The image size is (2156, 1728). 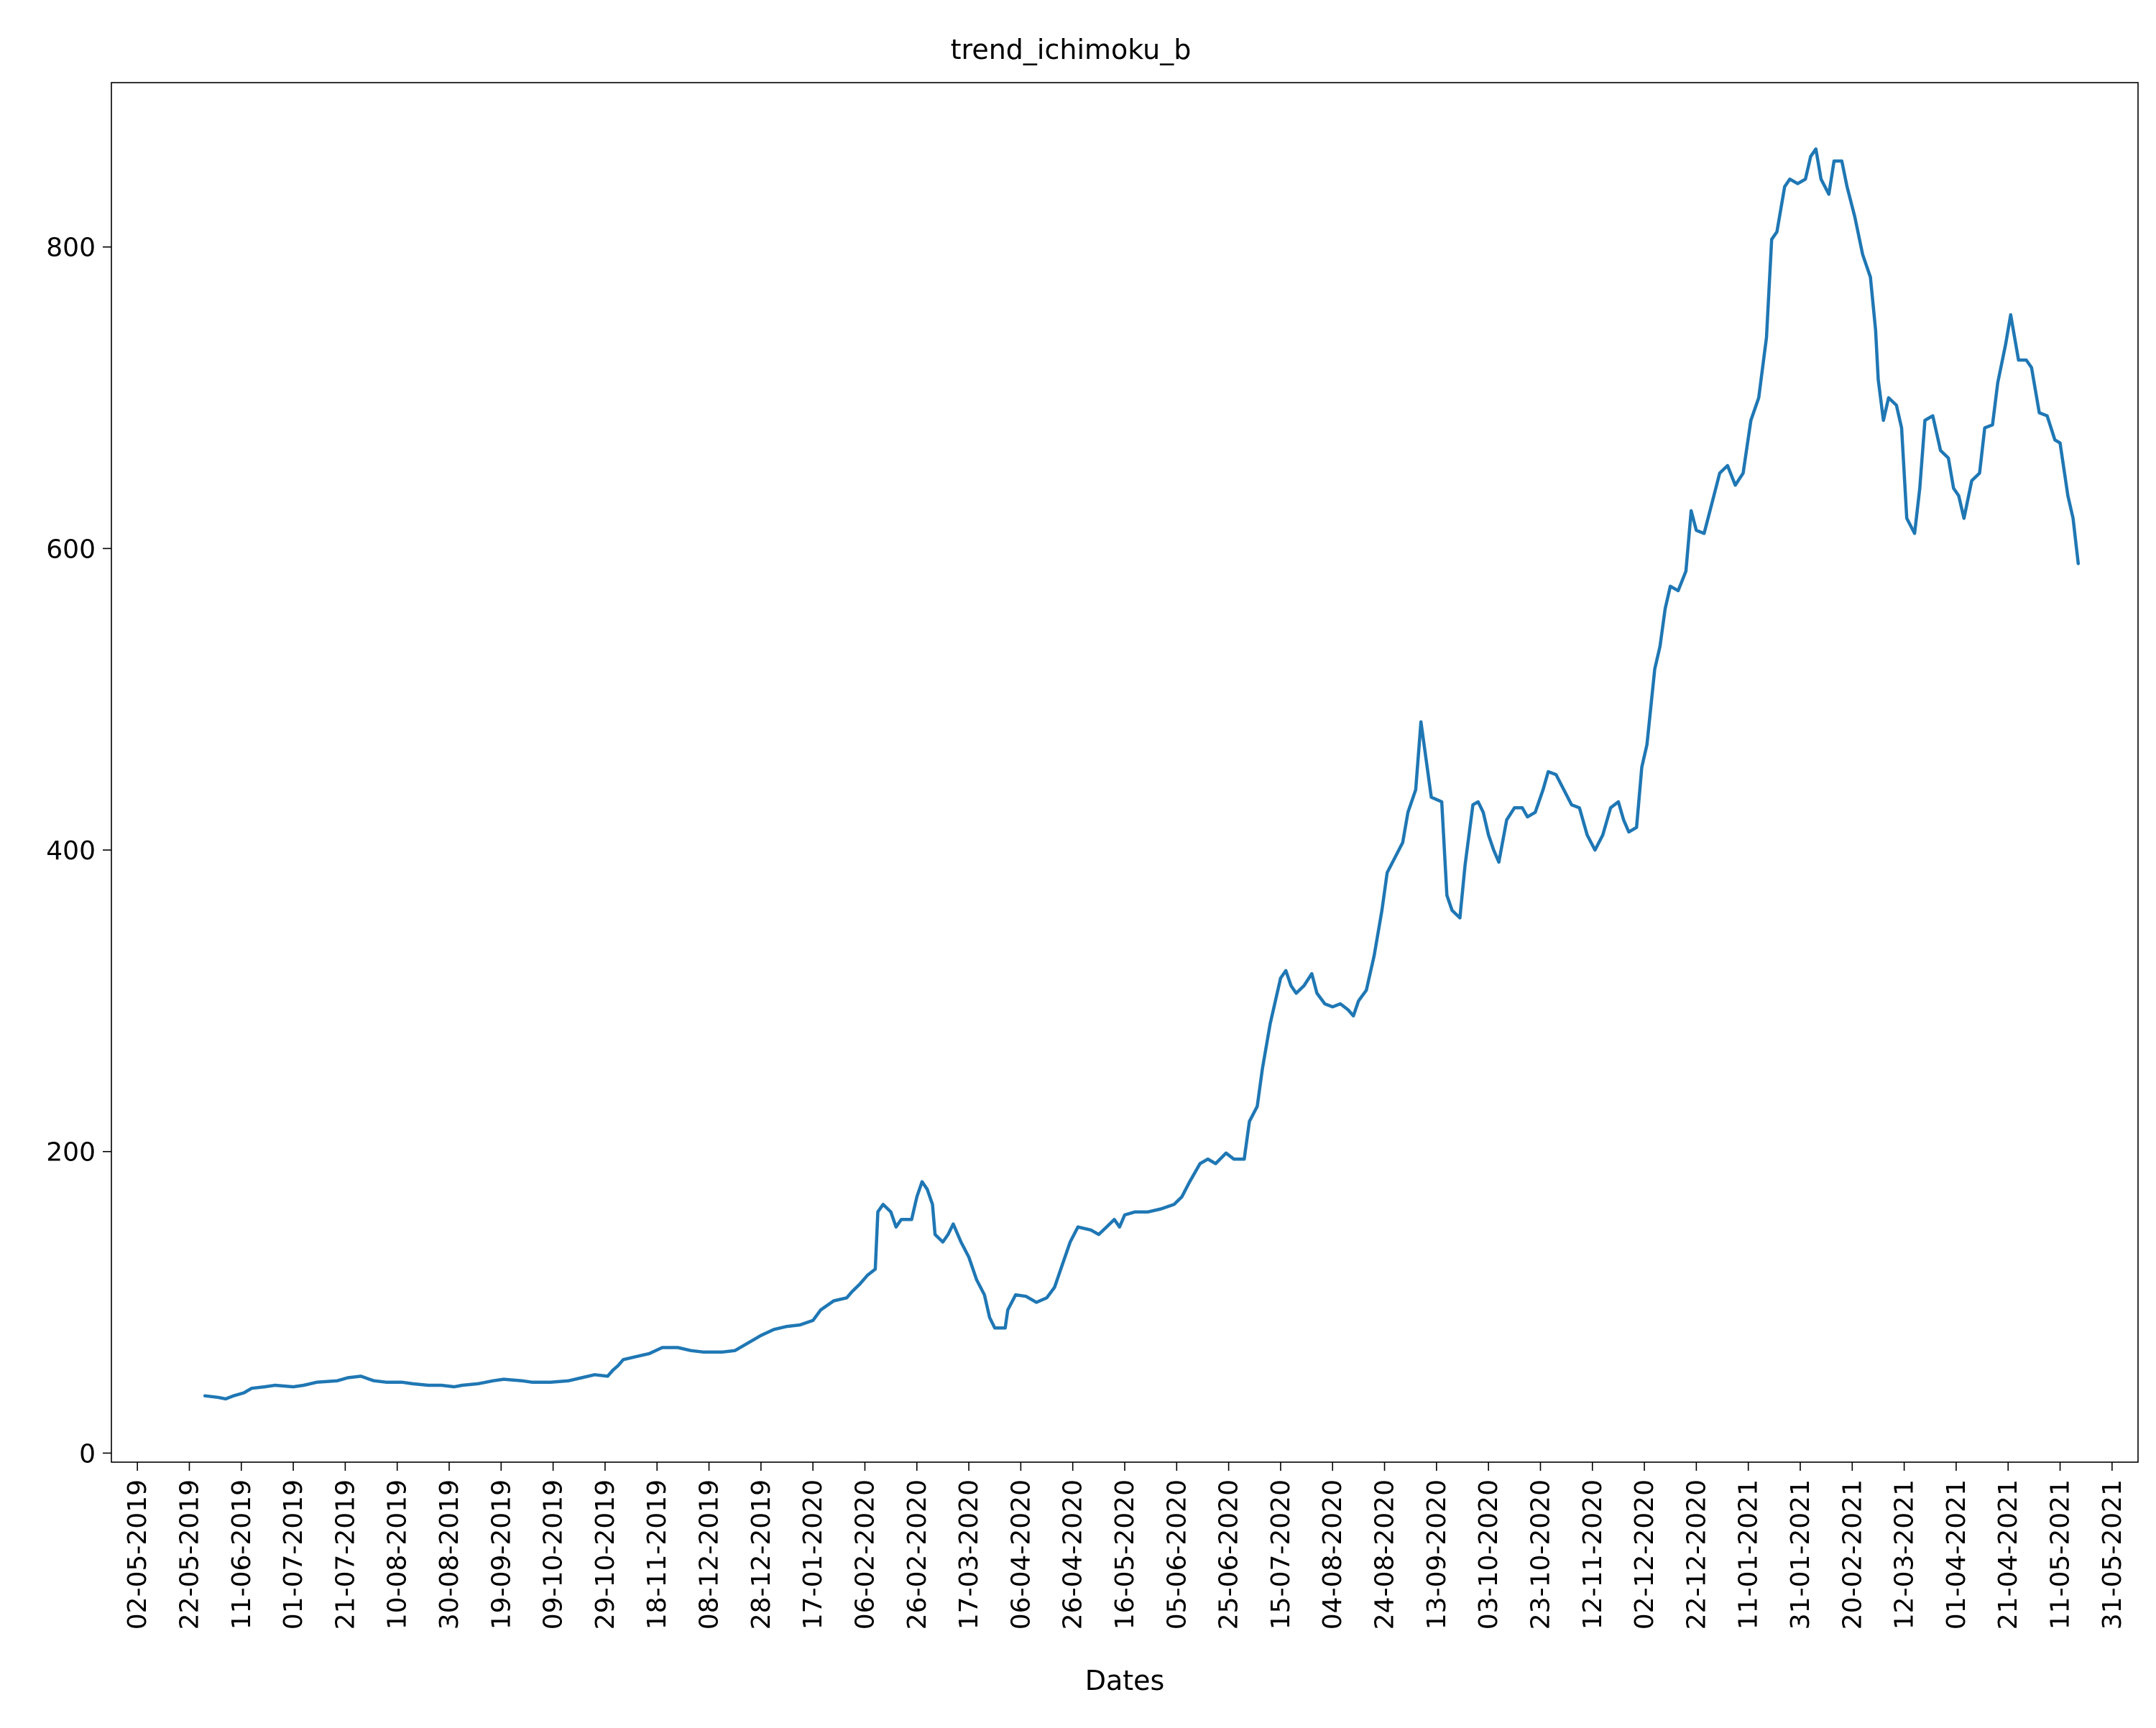 What do you see at coordinates (865, 1554) in the screenshot?
I see `x-tick-label: 06-02-2020` at bounding box center [865, 1554].